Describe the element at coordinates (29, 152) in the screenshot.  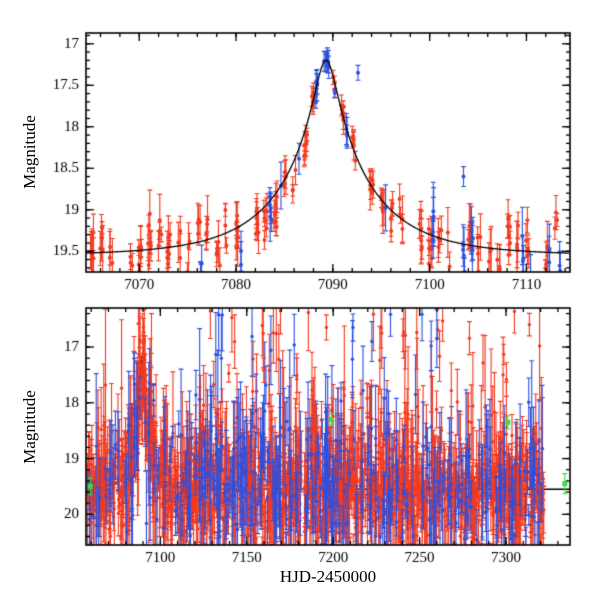
I see `y-axis-label-top: Magnitude` at that location.